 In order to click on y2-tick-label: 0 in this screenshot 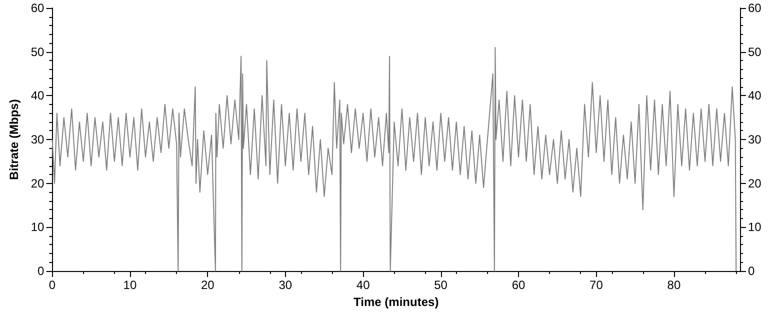, I will do `click(751, 271)`.